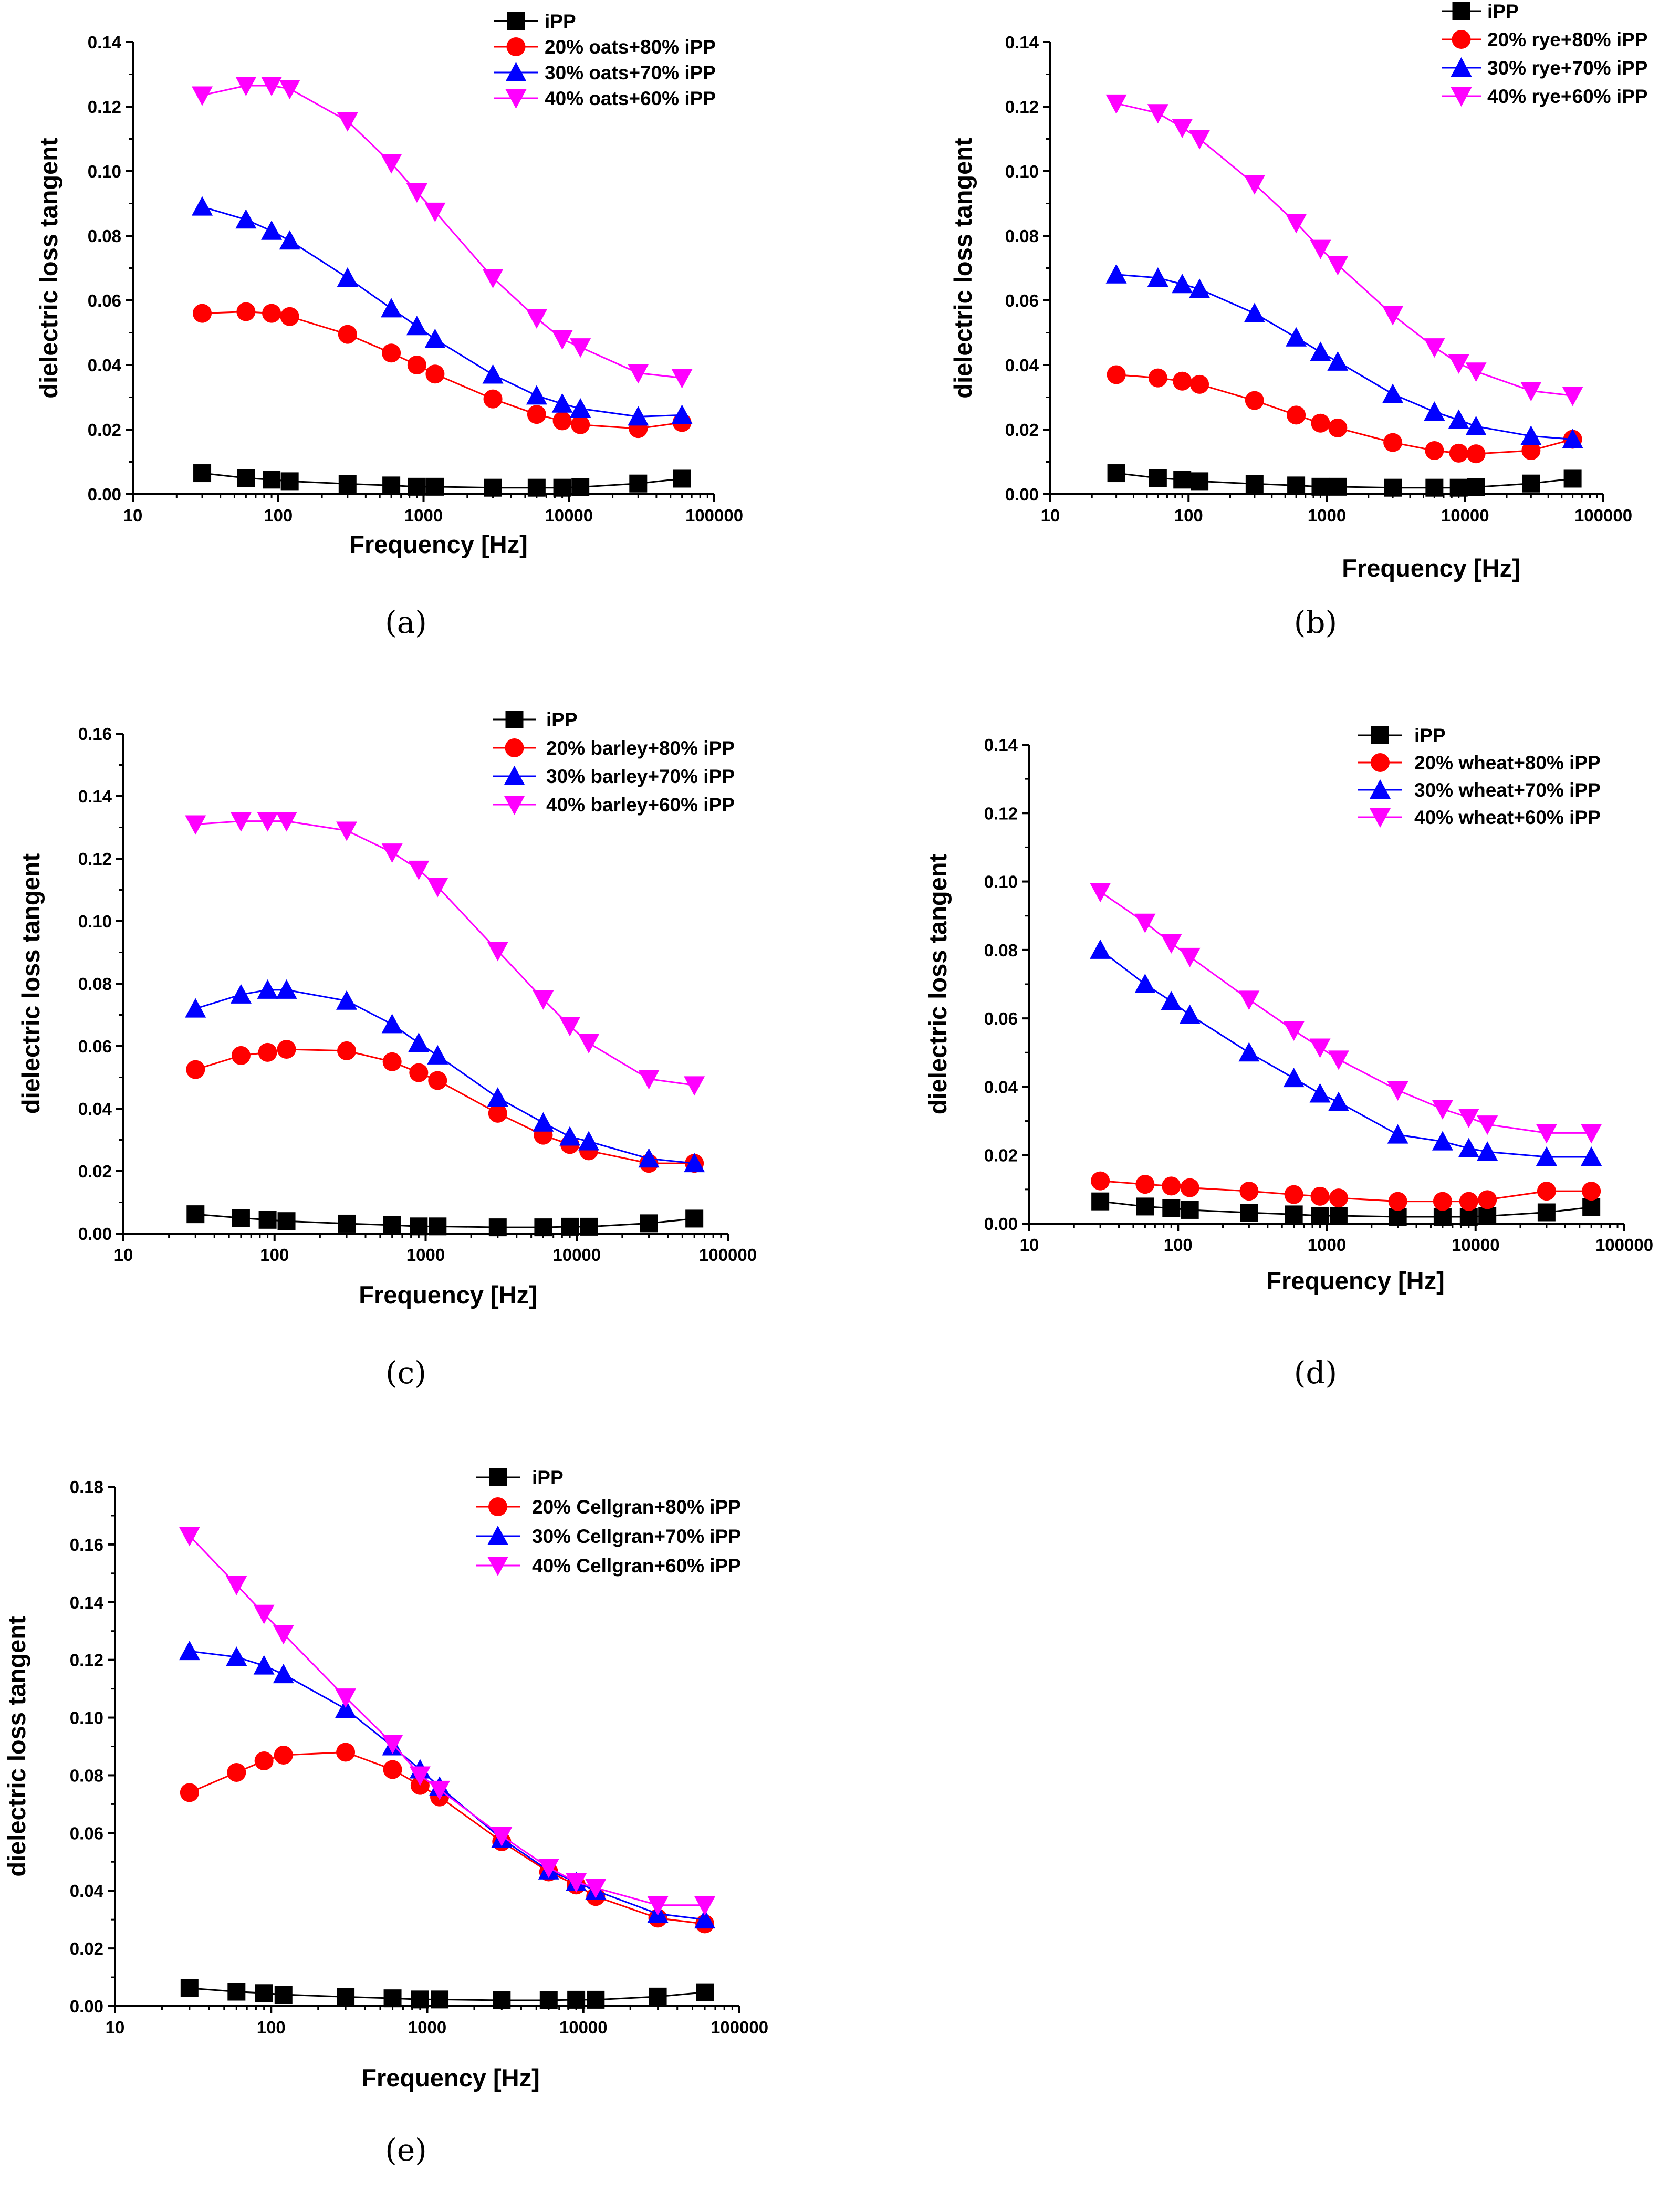 This screenshot has height=2191, width=1680. What do you see at coordinates (630, 47) in the screenshot?
I see `legend-label: 20% oats+80% iPP` at bounding box center [630, 47].